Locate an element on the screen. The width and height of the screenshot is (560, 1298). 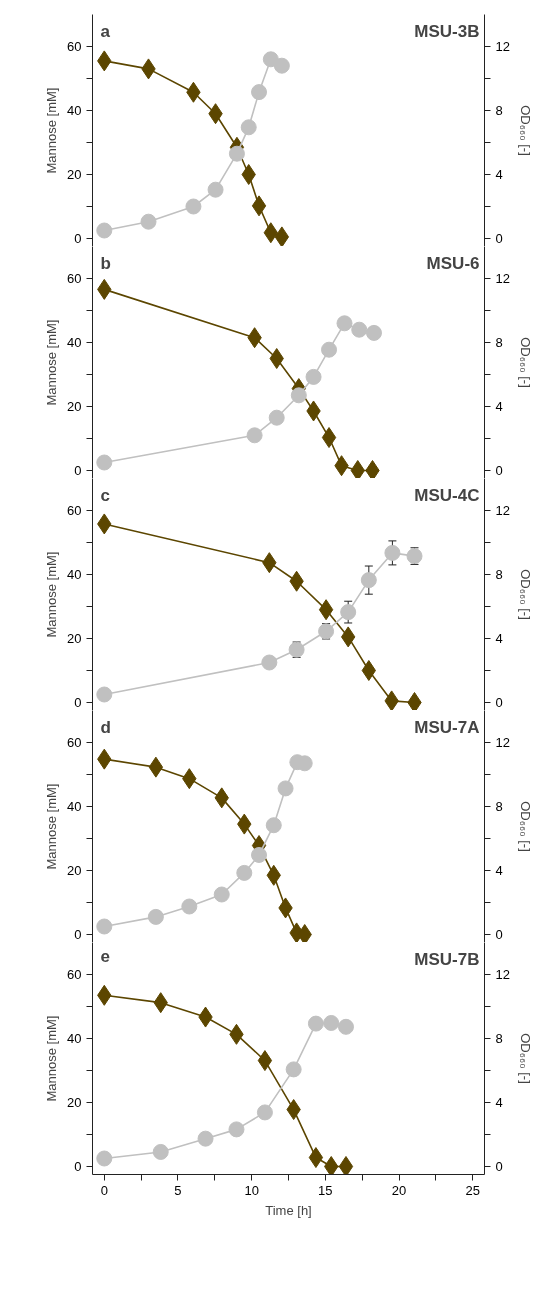
x-tick-label: 15 is located at coordinates (325, 1190).